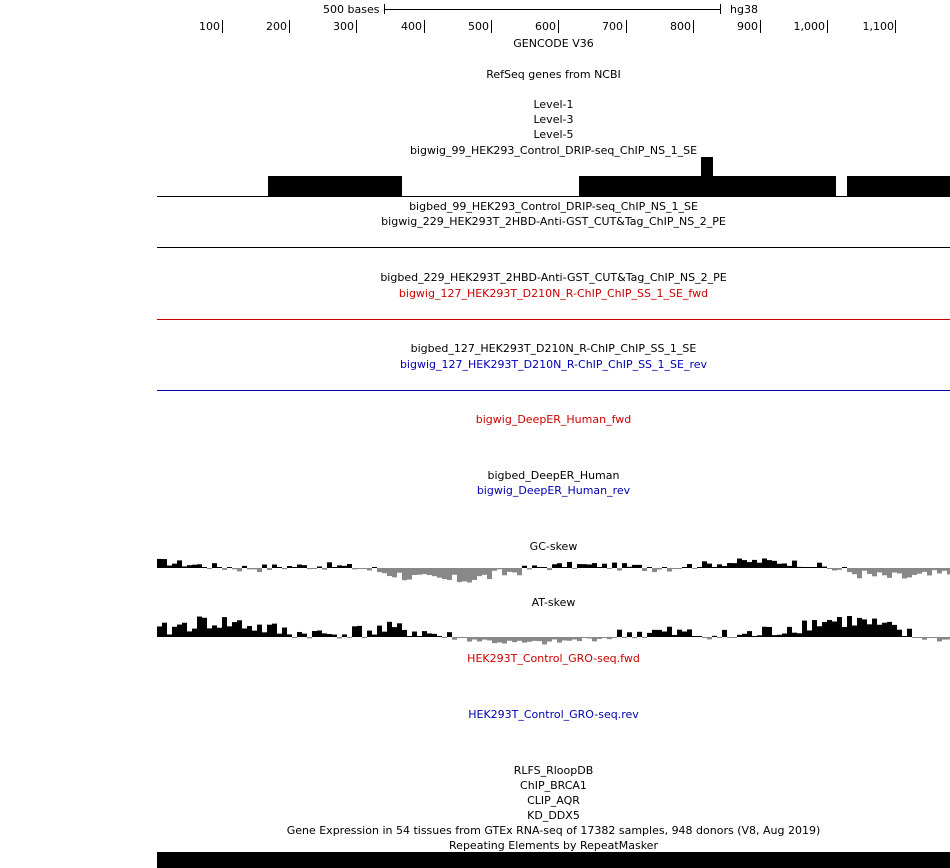 The height and width of the screenshot is (868, 950). I want to click on track-label-refseq: RefSeq genes from NCBI, so click(553, 74).